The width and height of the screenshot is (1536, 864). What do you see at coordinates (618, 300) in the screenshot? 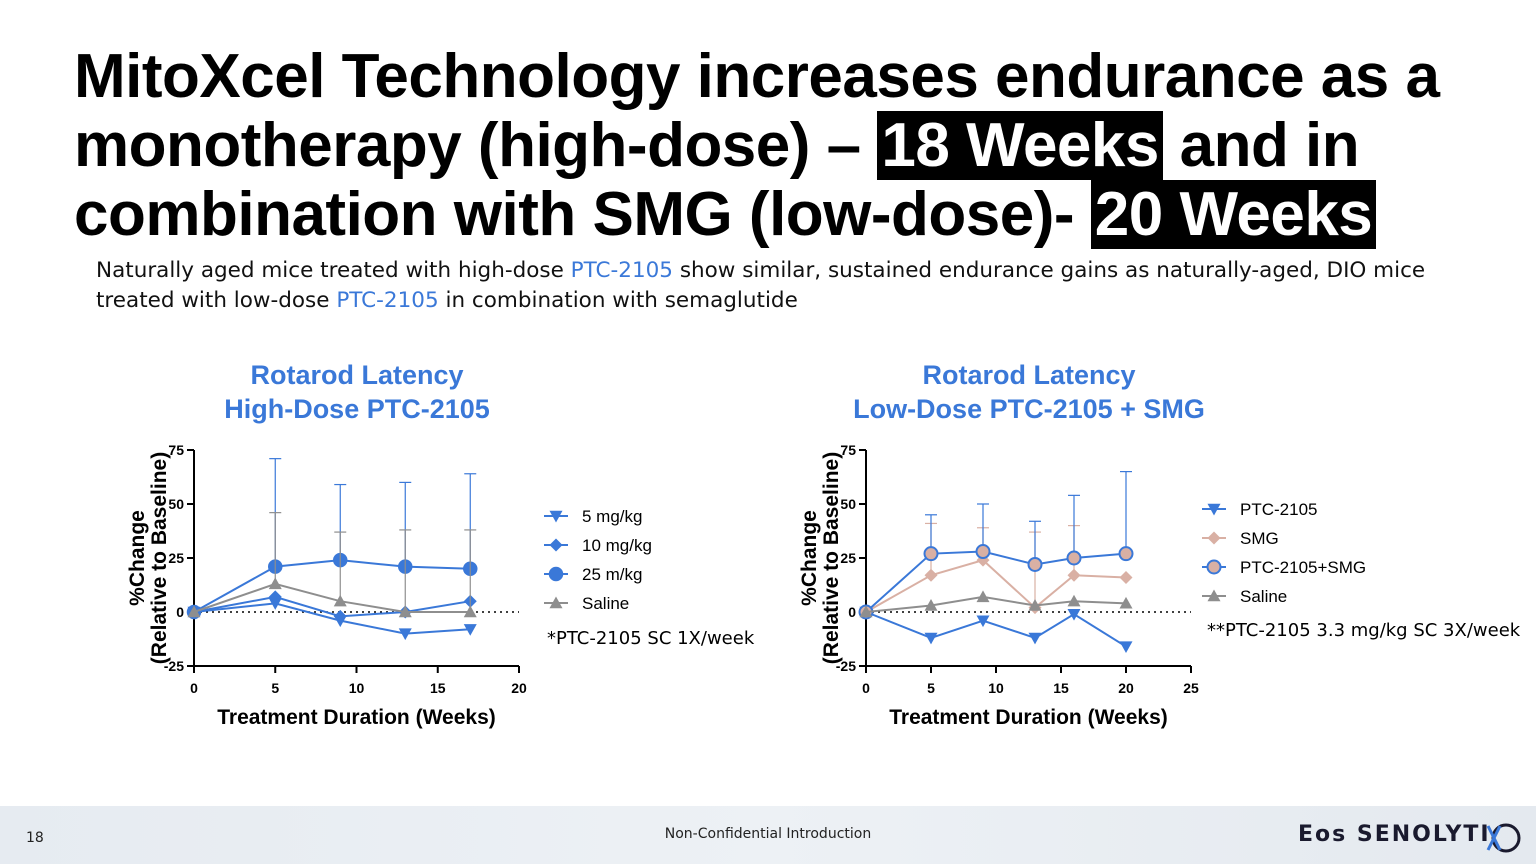
I see `subtitle-text-3: in combination with semaglutide` at bounding box center [618, 300].